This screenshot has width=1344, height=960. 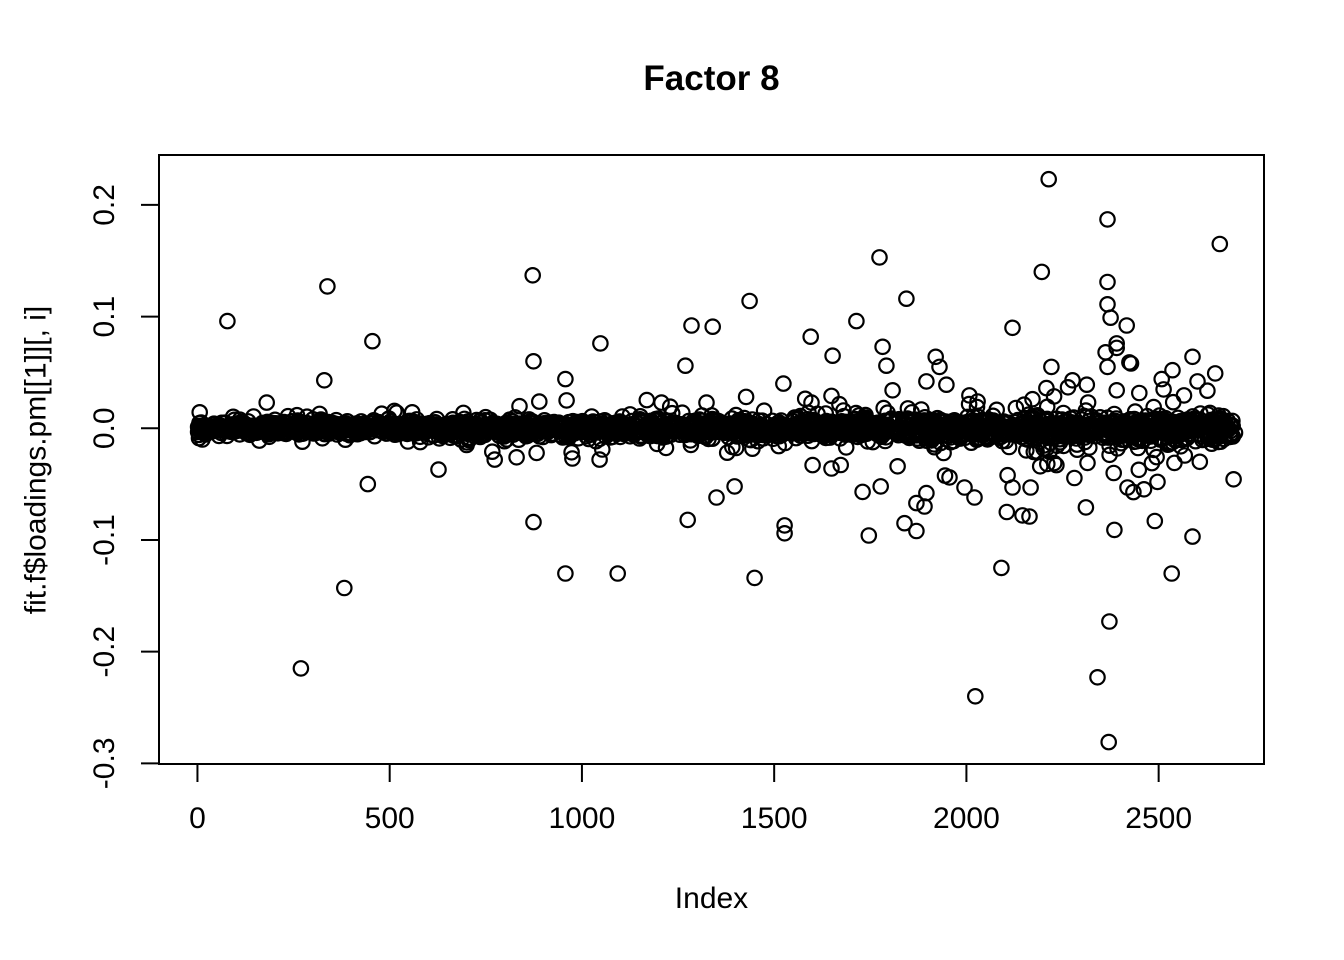 I want to click on chart-title: Factor 8, so click(x=711, y=78).